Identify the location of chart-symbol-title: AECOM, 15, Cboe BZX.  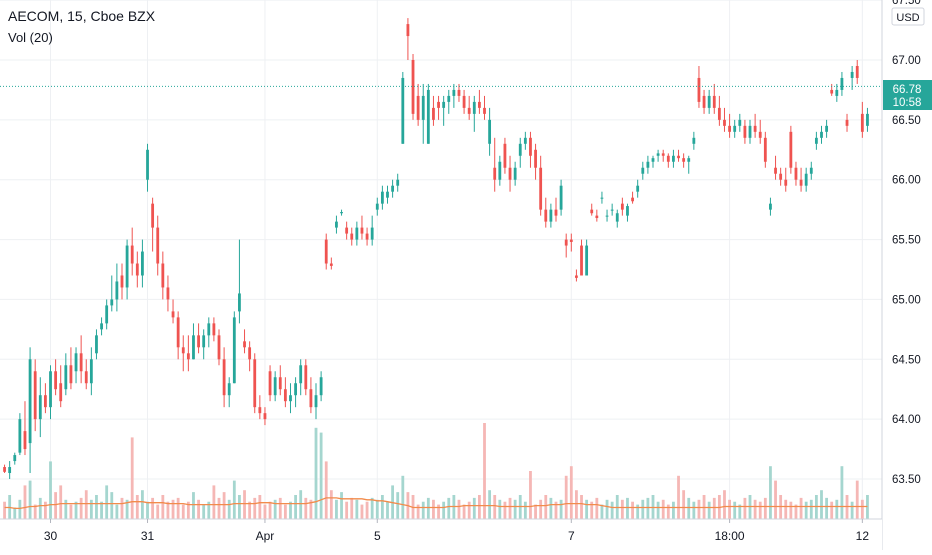
(82, 16).